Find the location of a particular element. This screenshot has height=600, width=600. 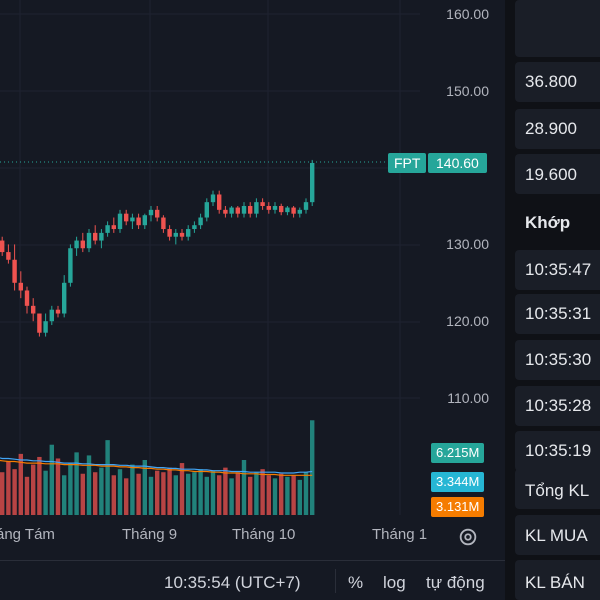

trade-time: 10:35:31 is located at coordinates (558, 313).